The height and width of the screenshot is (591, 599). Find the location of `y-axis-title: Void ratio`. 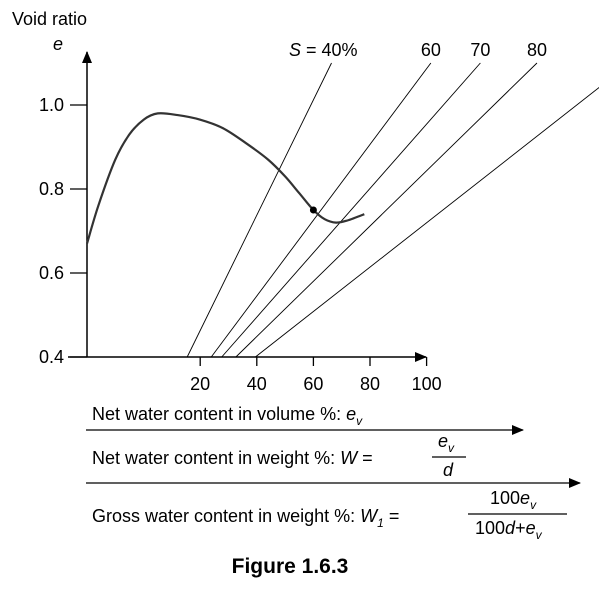

y-axis-title: Void ratio is located at coordinates (49, 19).